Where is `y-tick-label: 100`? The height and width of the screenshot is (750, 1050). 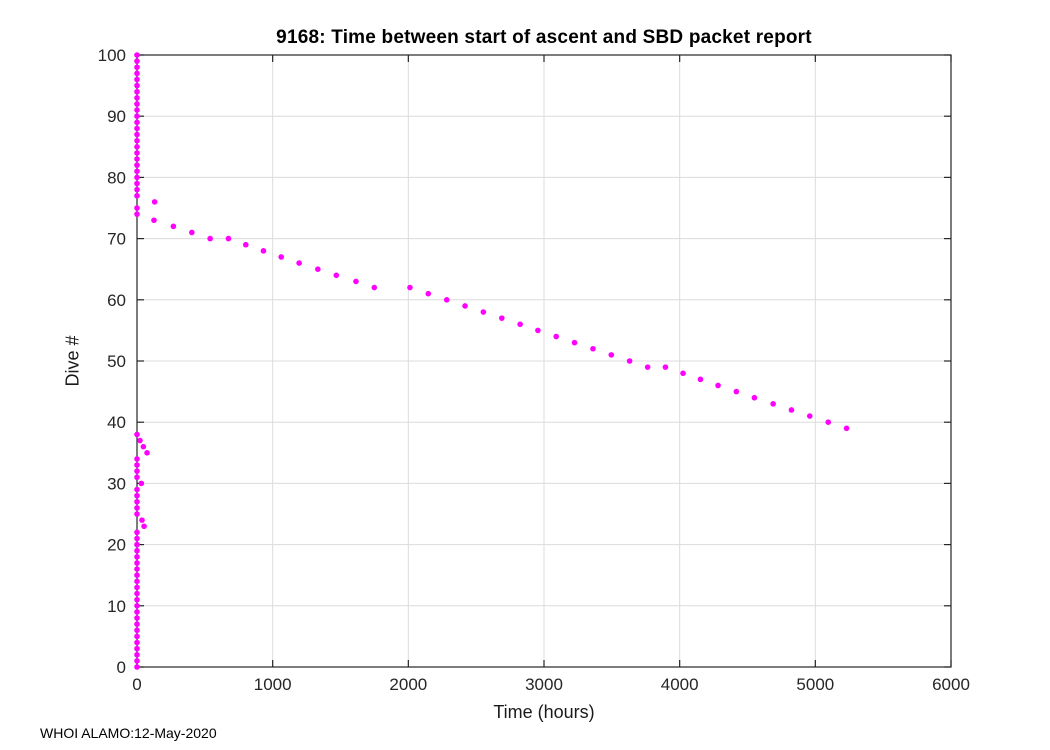
y-tick-label: 100 is located at coordinates (112, 55).